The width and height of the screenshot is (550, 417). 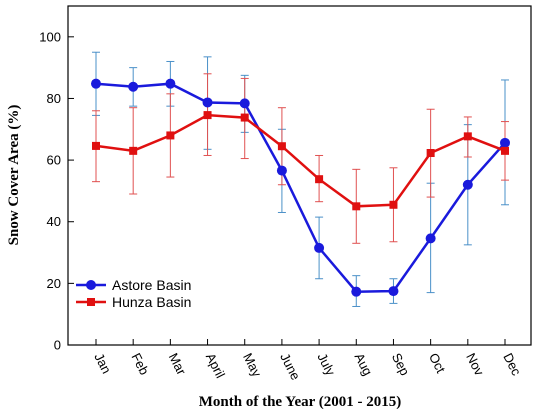 What do you see at coordinates (54, 98) in the screenshot?
I see `y-tick-label: 80` at bounding box center [54, 98].